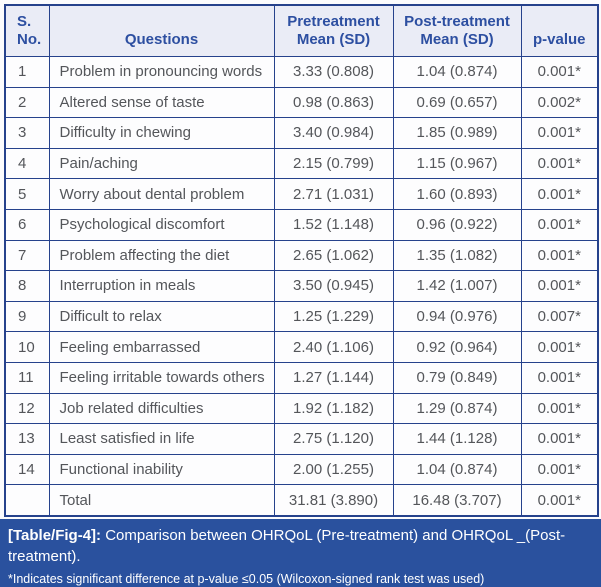  I want to click on cell-pretreatment: 0.98 (0.863), so click(333, 102).